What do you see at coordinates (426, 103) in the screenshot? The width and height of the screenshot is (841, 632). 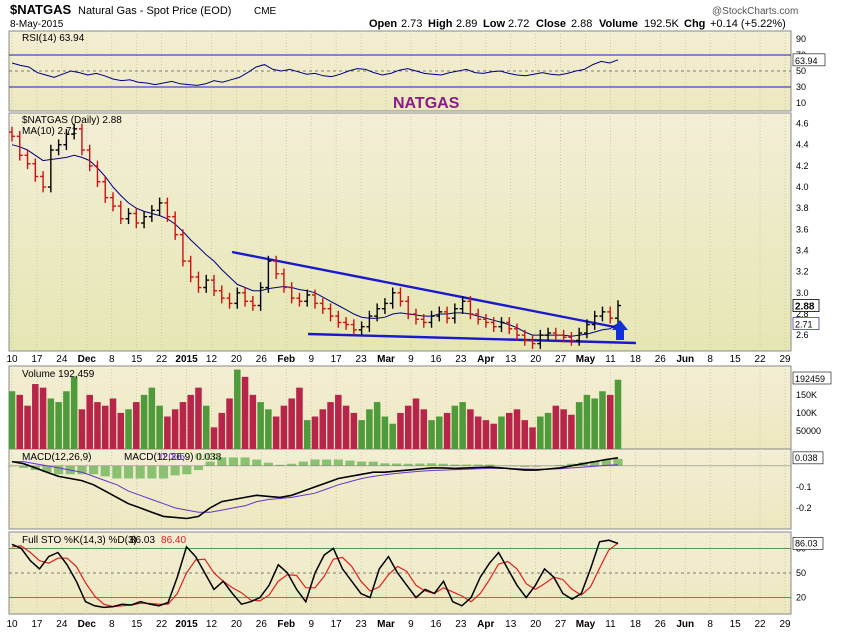 I see `natgas-annotation: NATGAS` at bounding box center [426, 103].